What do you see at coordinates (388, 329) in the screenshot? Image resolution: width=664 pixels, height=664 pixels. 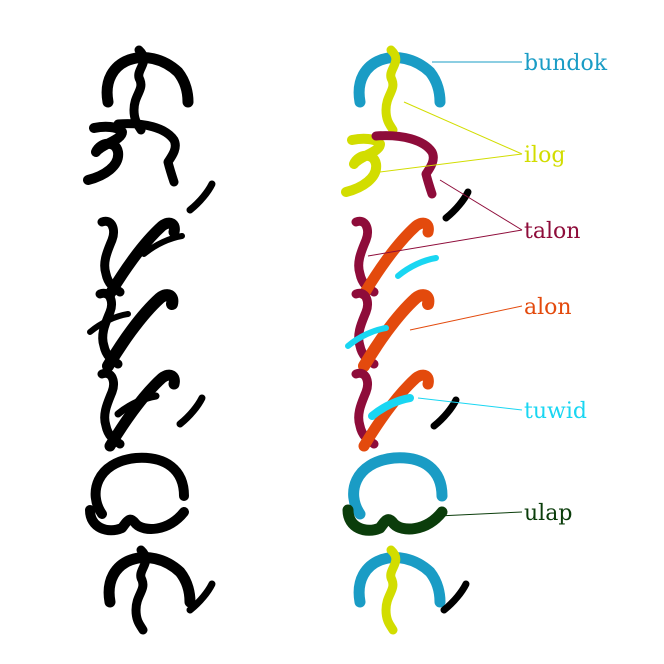 I see `glyph-4-colored` at bounding box center [388, 329].